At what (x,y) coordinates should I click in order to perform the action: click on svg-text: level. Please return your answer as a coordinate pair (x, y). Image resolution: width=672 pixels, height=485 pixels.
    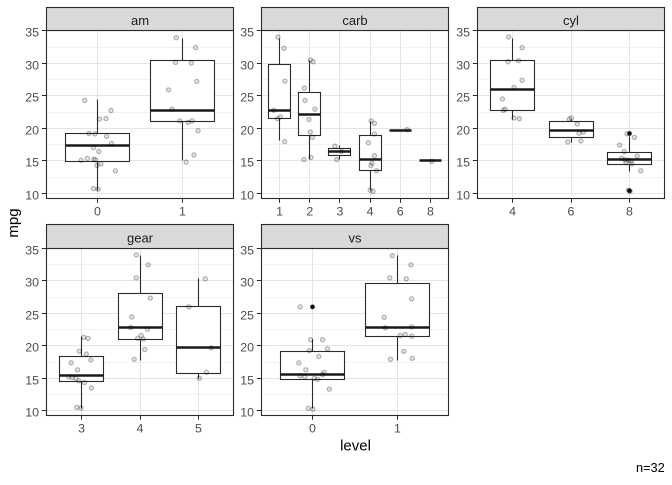
    Looking at the image, I should click on (355, 446).